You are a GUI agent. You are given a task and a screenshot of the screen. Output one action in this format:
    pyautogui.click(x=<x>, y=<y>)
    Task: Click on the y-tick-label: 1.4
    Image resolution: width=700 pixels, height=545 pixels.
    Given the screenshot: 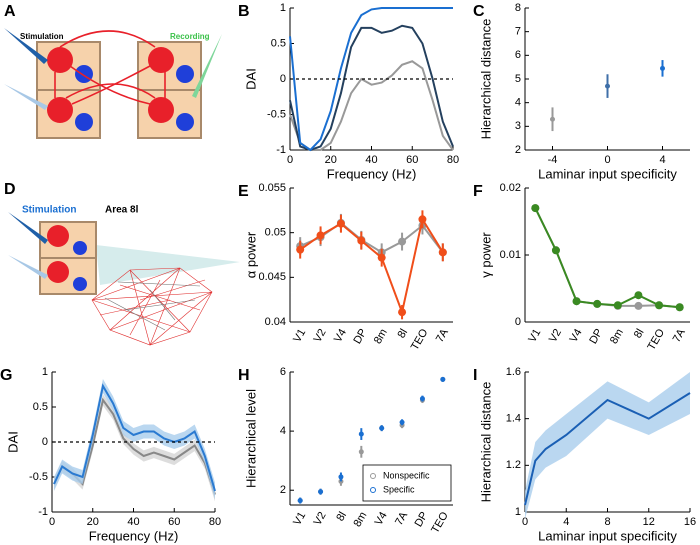 What is the action you would take?
    pyautogui.click(x=513, y=419)
    